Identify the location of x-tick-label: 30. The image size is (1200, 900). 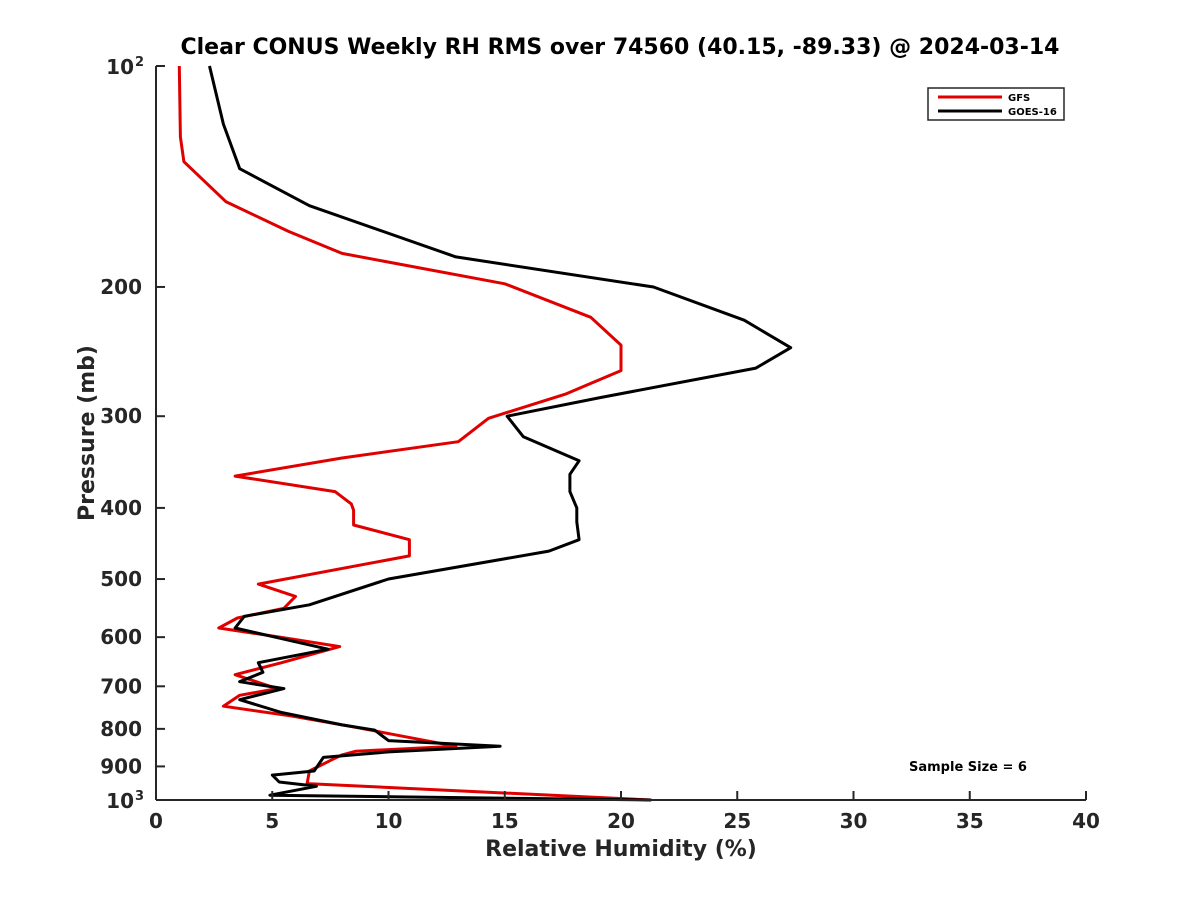
(854, 821).